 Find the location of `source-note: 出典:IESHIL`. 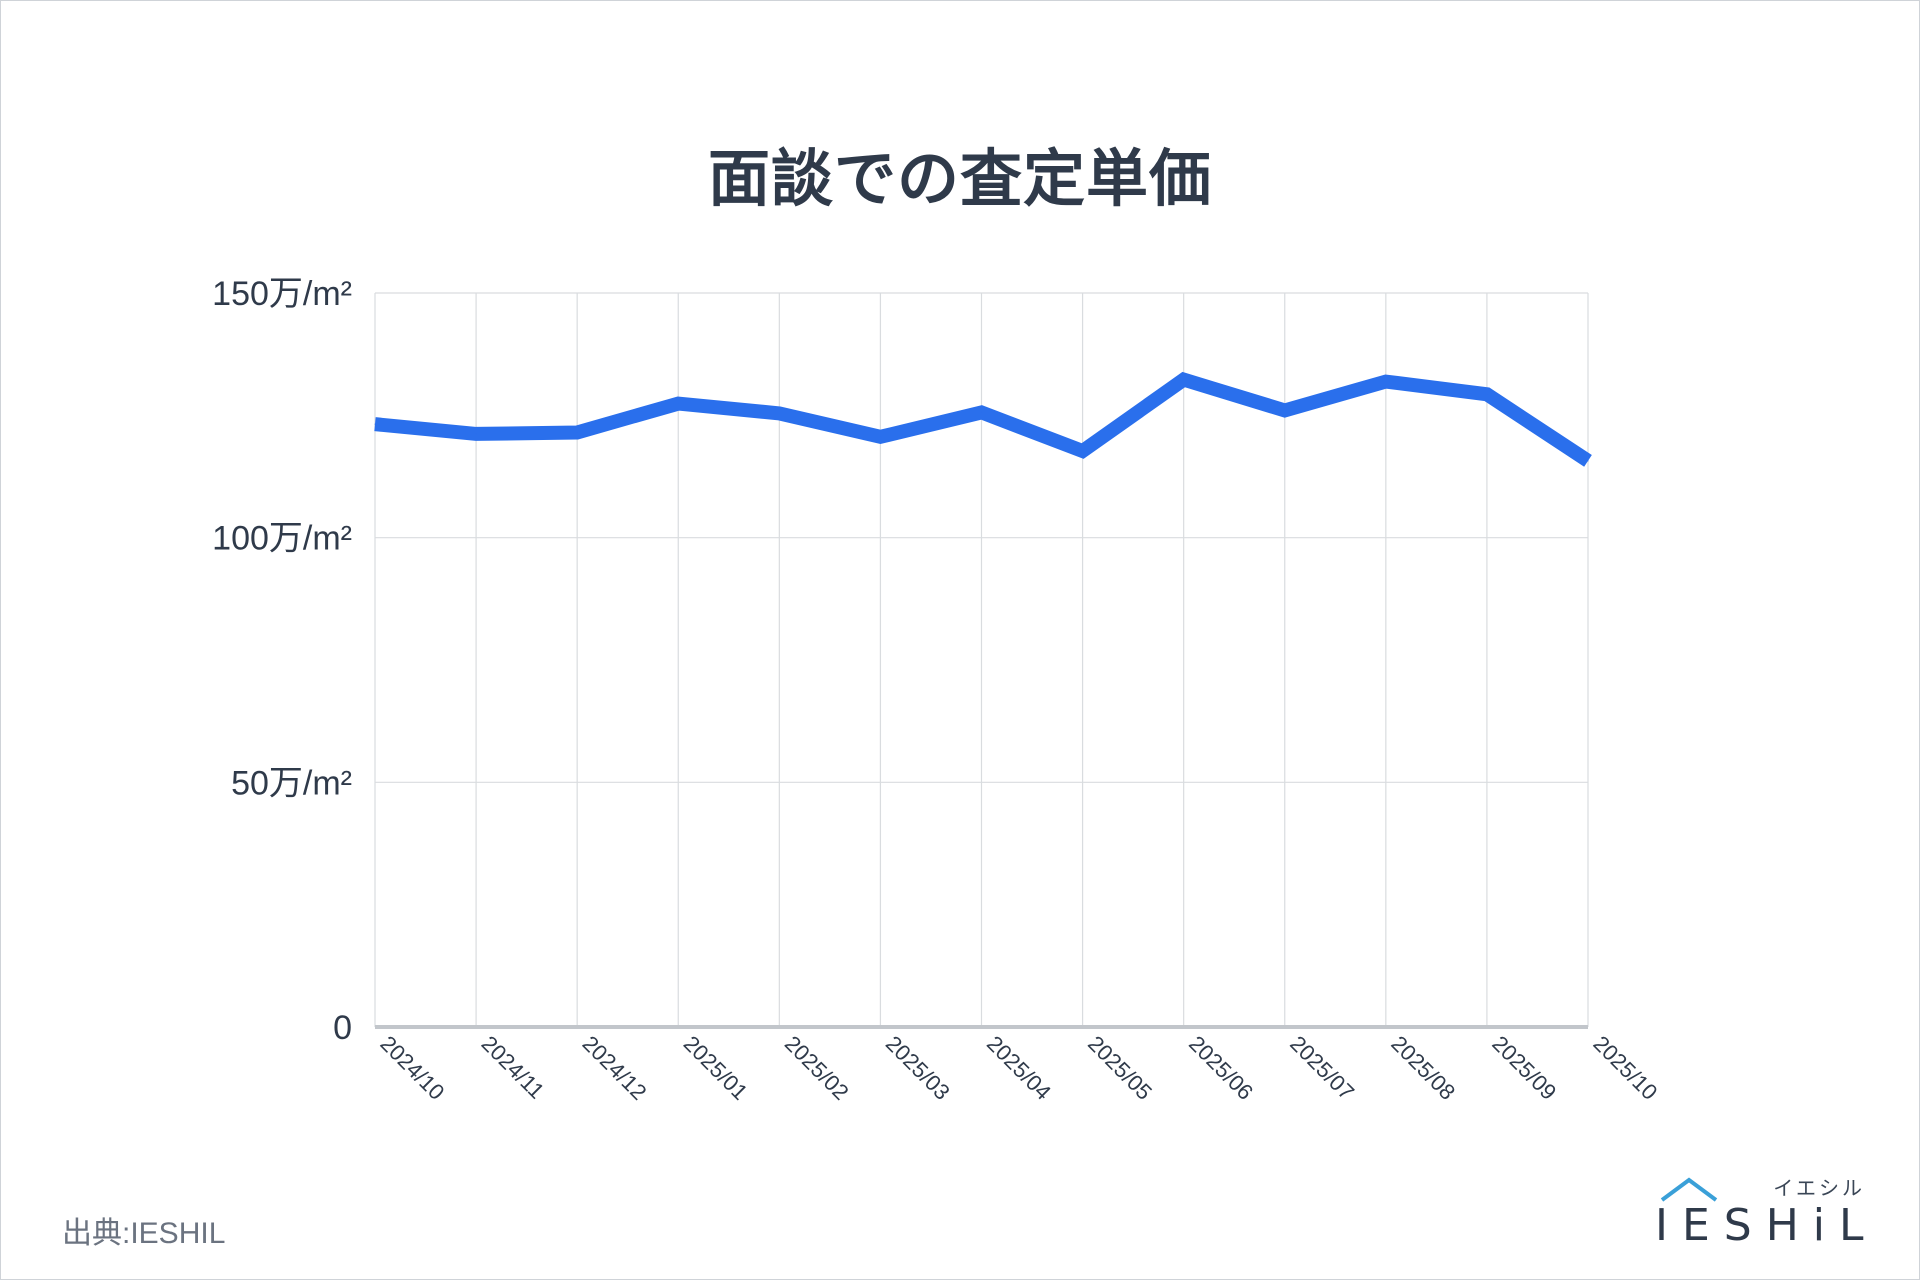

source-note: 出典:IESHIL is located at coordinates (144, 1233).